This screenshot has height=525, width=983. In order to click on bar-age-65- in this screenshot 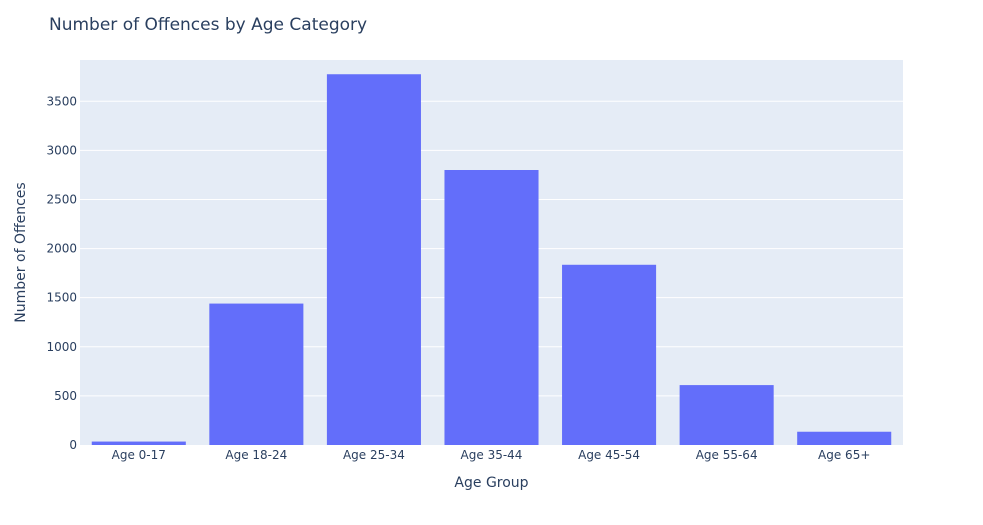, I will do `click(844, 438)`.